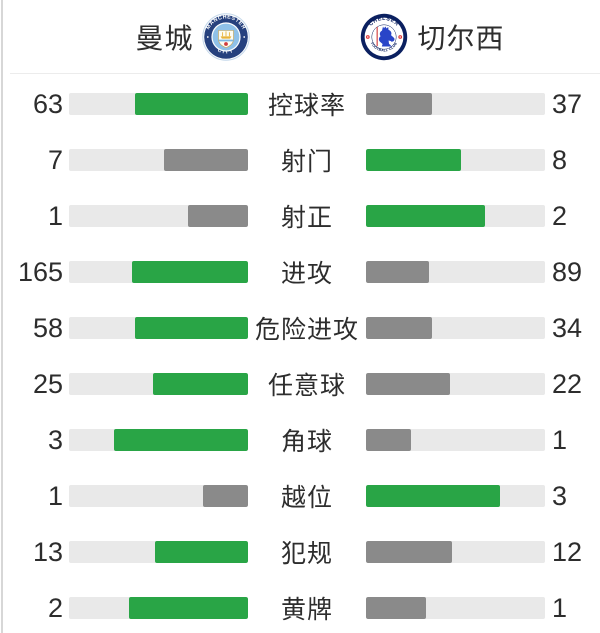 This screenshot has width=600, height=633. I want to click on svg-text: CITY, so click(225, 51).